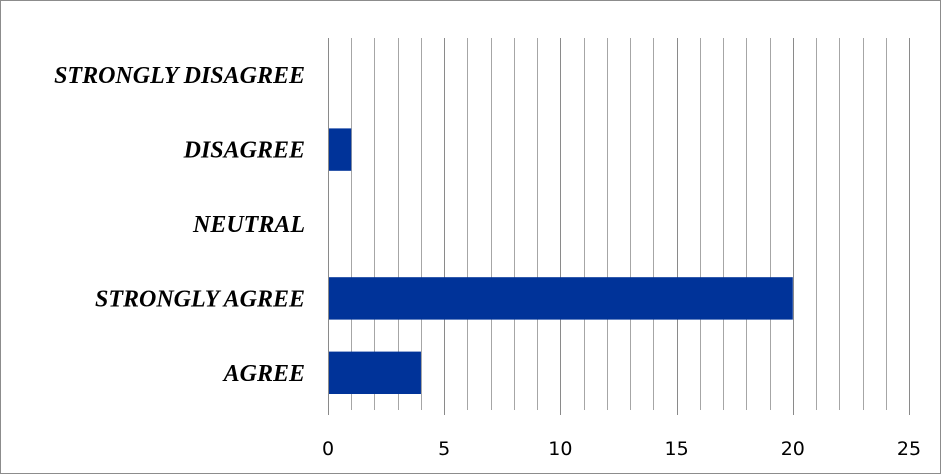 Image resolution: width=941 pixels, height=474 pixels. What do you see at coordinates (263, 374) in the screenshot?
I see `category-label: AGREE` at bounding box center [263, 374].